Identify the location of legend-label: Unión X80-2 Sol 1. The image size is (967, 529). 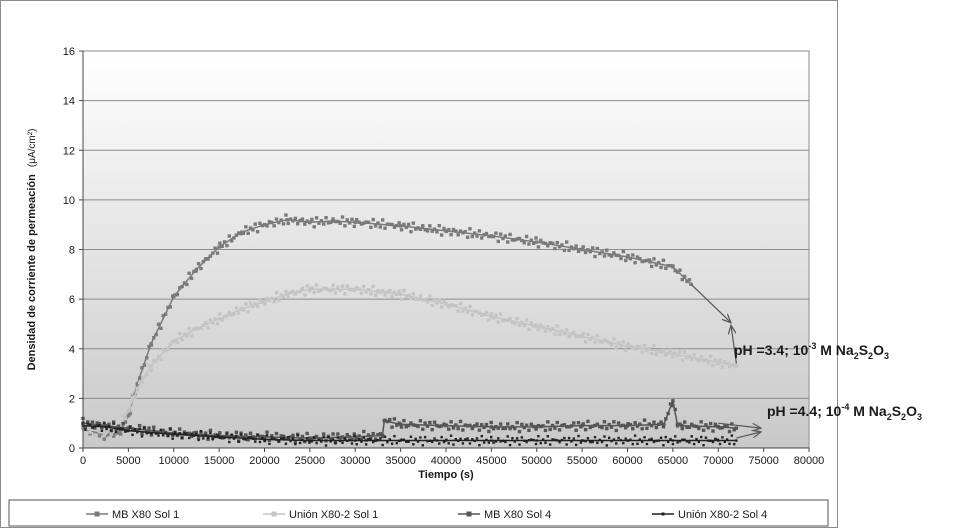
(333, 515).